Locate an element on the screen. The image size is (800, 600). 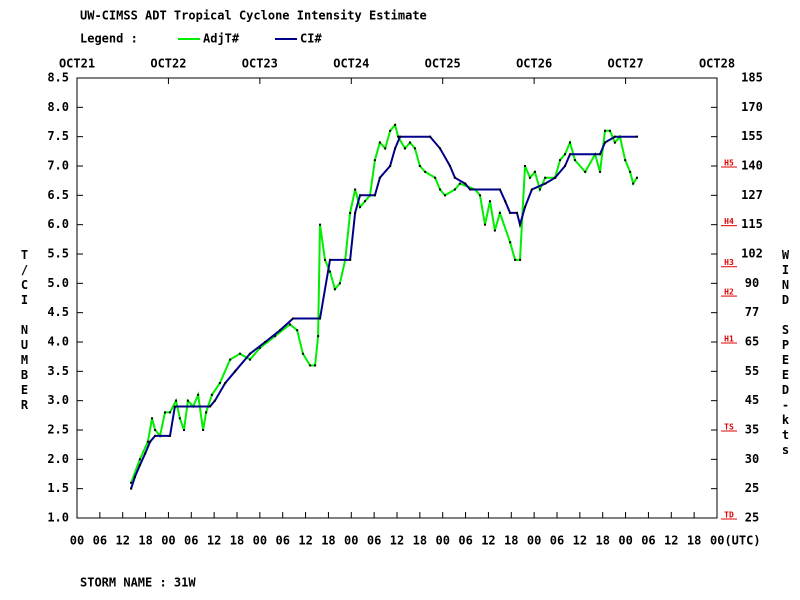
y-tick-label: 6.5 is located at coordinates (58, 195).